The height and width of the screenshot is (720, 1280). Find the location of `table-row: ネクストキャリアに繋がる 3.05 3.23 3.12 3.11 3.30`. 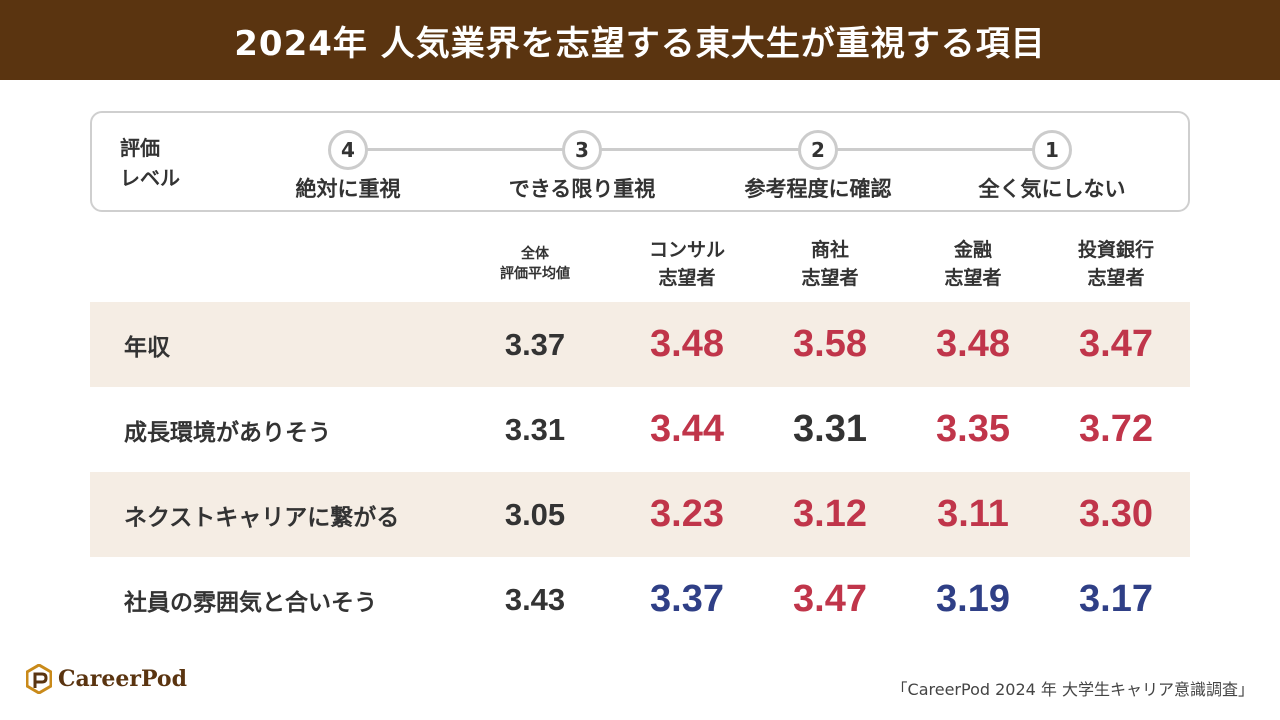

table-row: ネクストキャリアに繋がる 3.05 3.23 3.12 3.11 3.30 is located at coordinates (640, 514).